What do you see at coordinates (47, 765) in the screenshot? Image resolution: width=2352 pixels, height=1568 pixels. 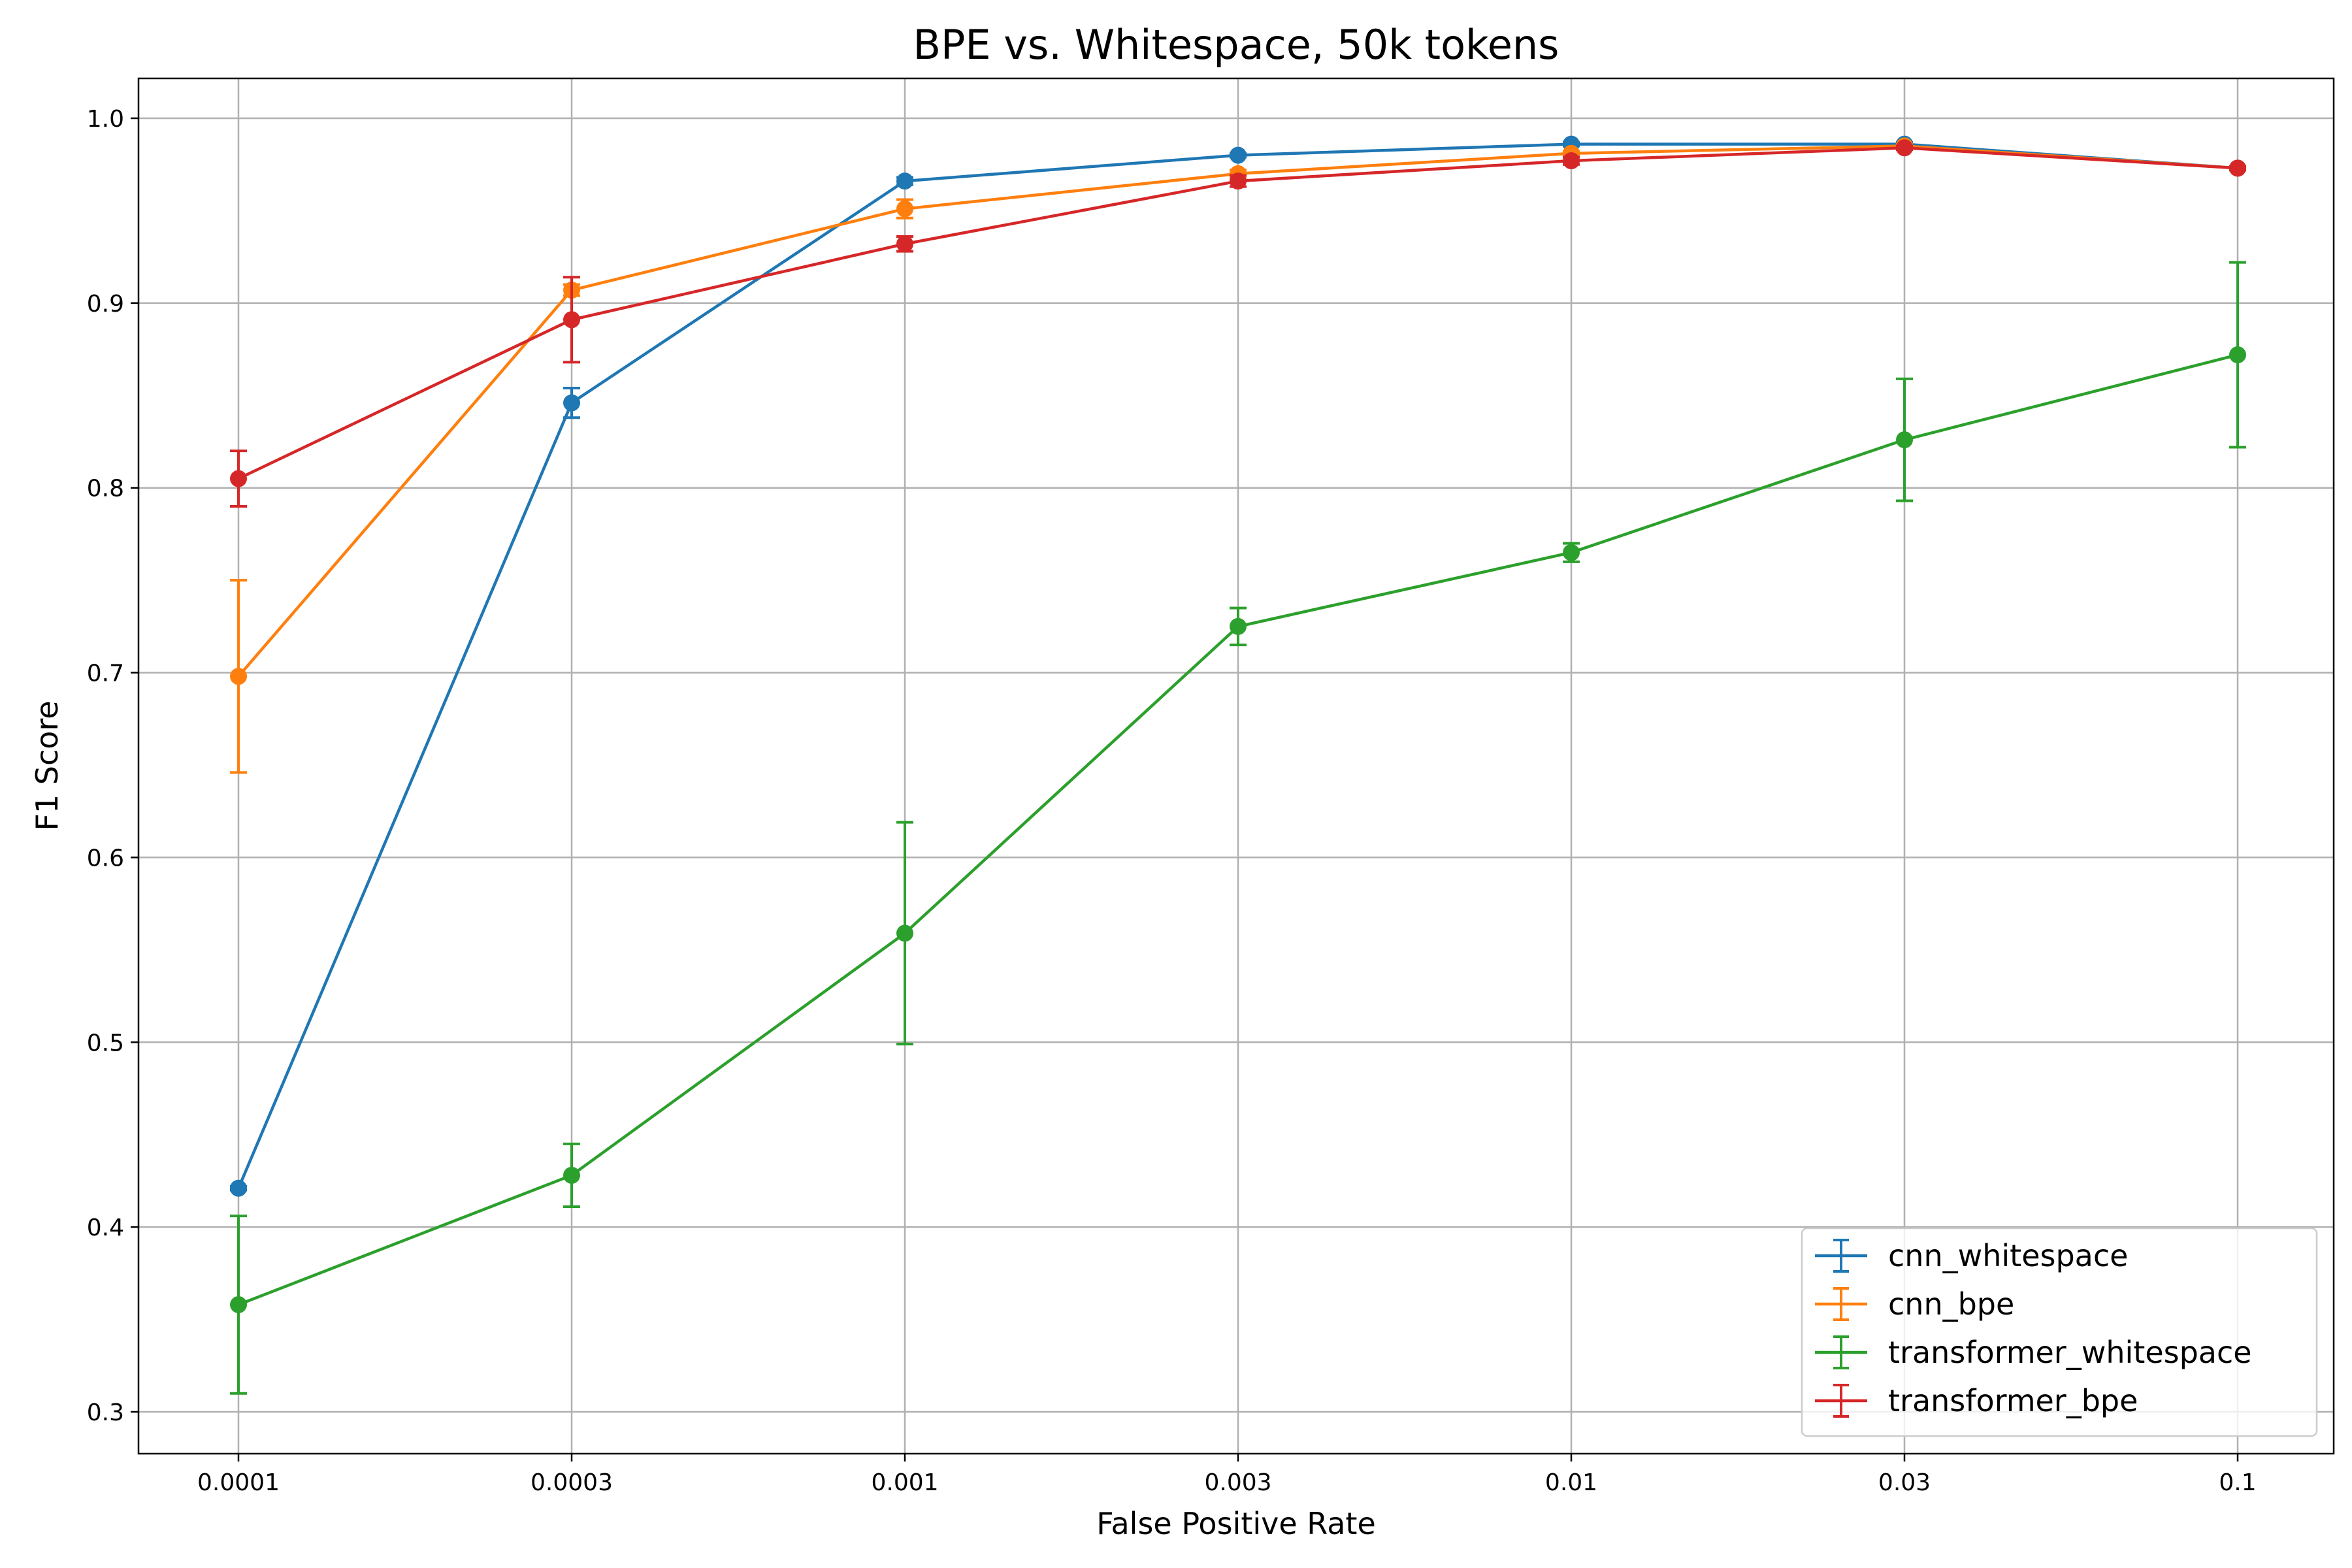 I see `y-axis-label: F1 Score` at bounding box center [47, 765].